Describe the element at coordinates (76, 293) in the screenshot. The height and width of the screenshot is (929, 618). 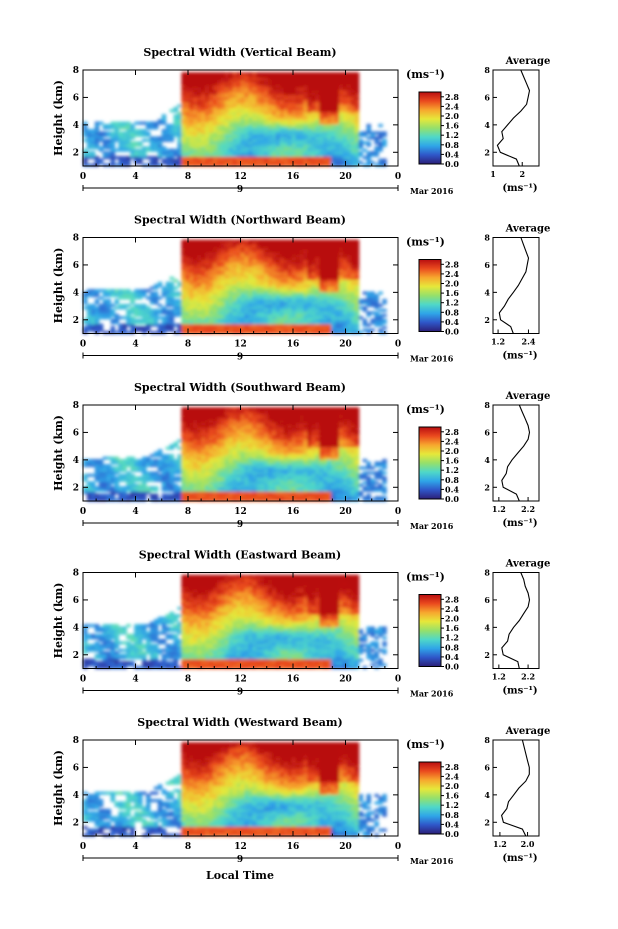
I see `y-tick-label: 4` at that location.